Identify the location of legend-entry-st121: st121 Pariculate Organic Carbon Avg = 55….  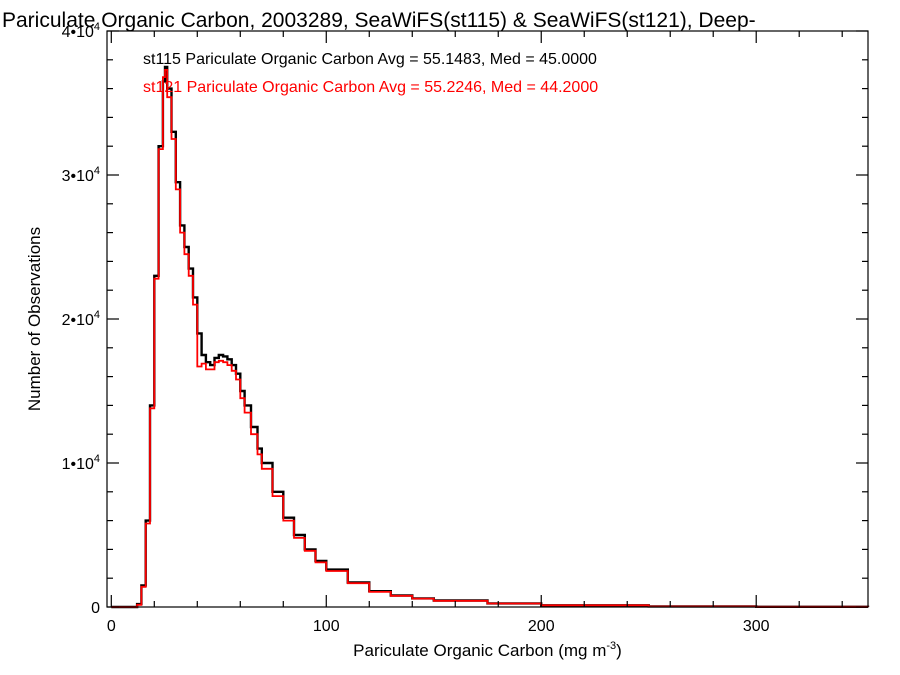
(370, 87).